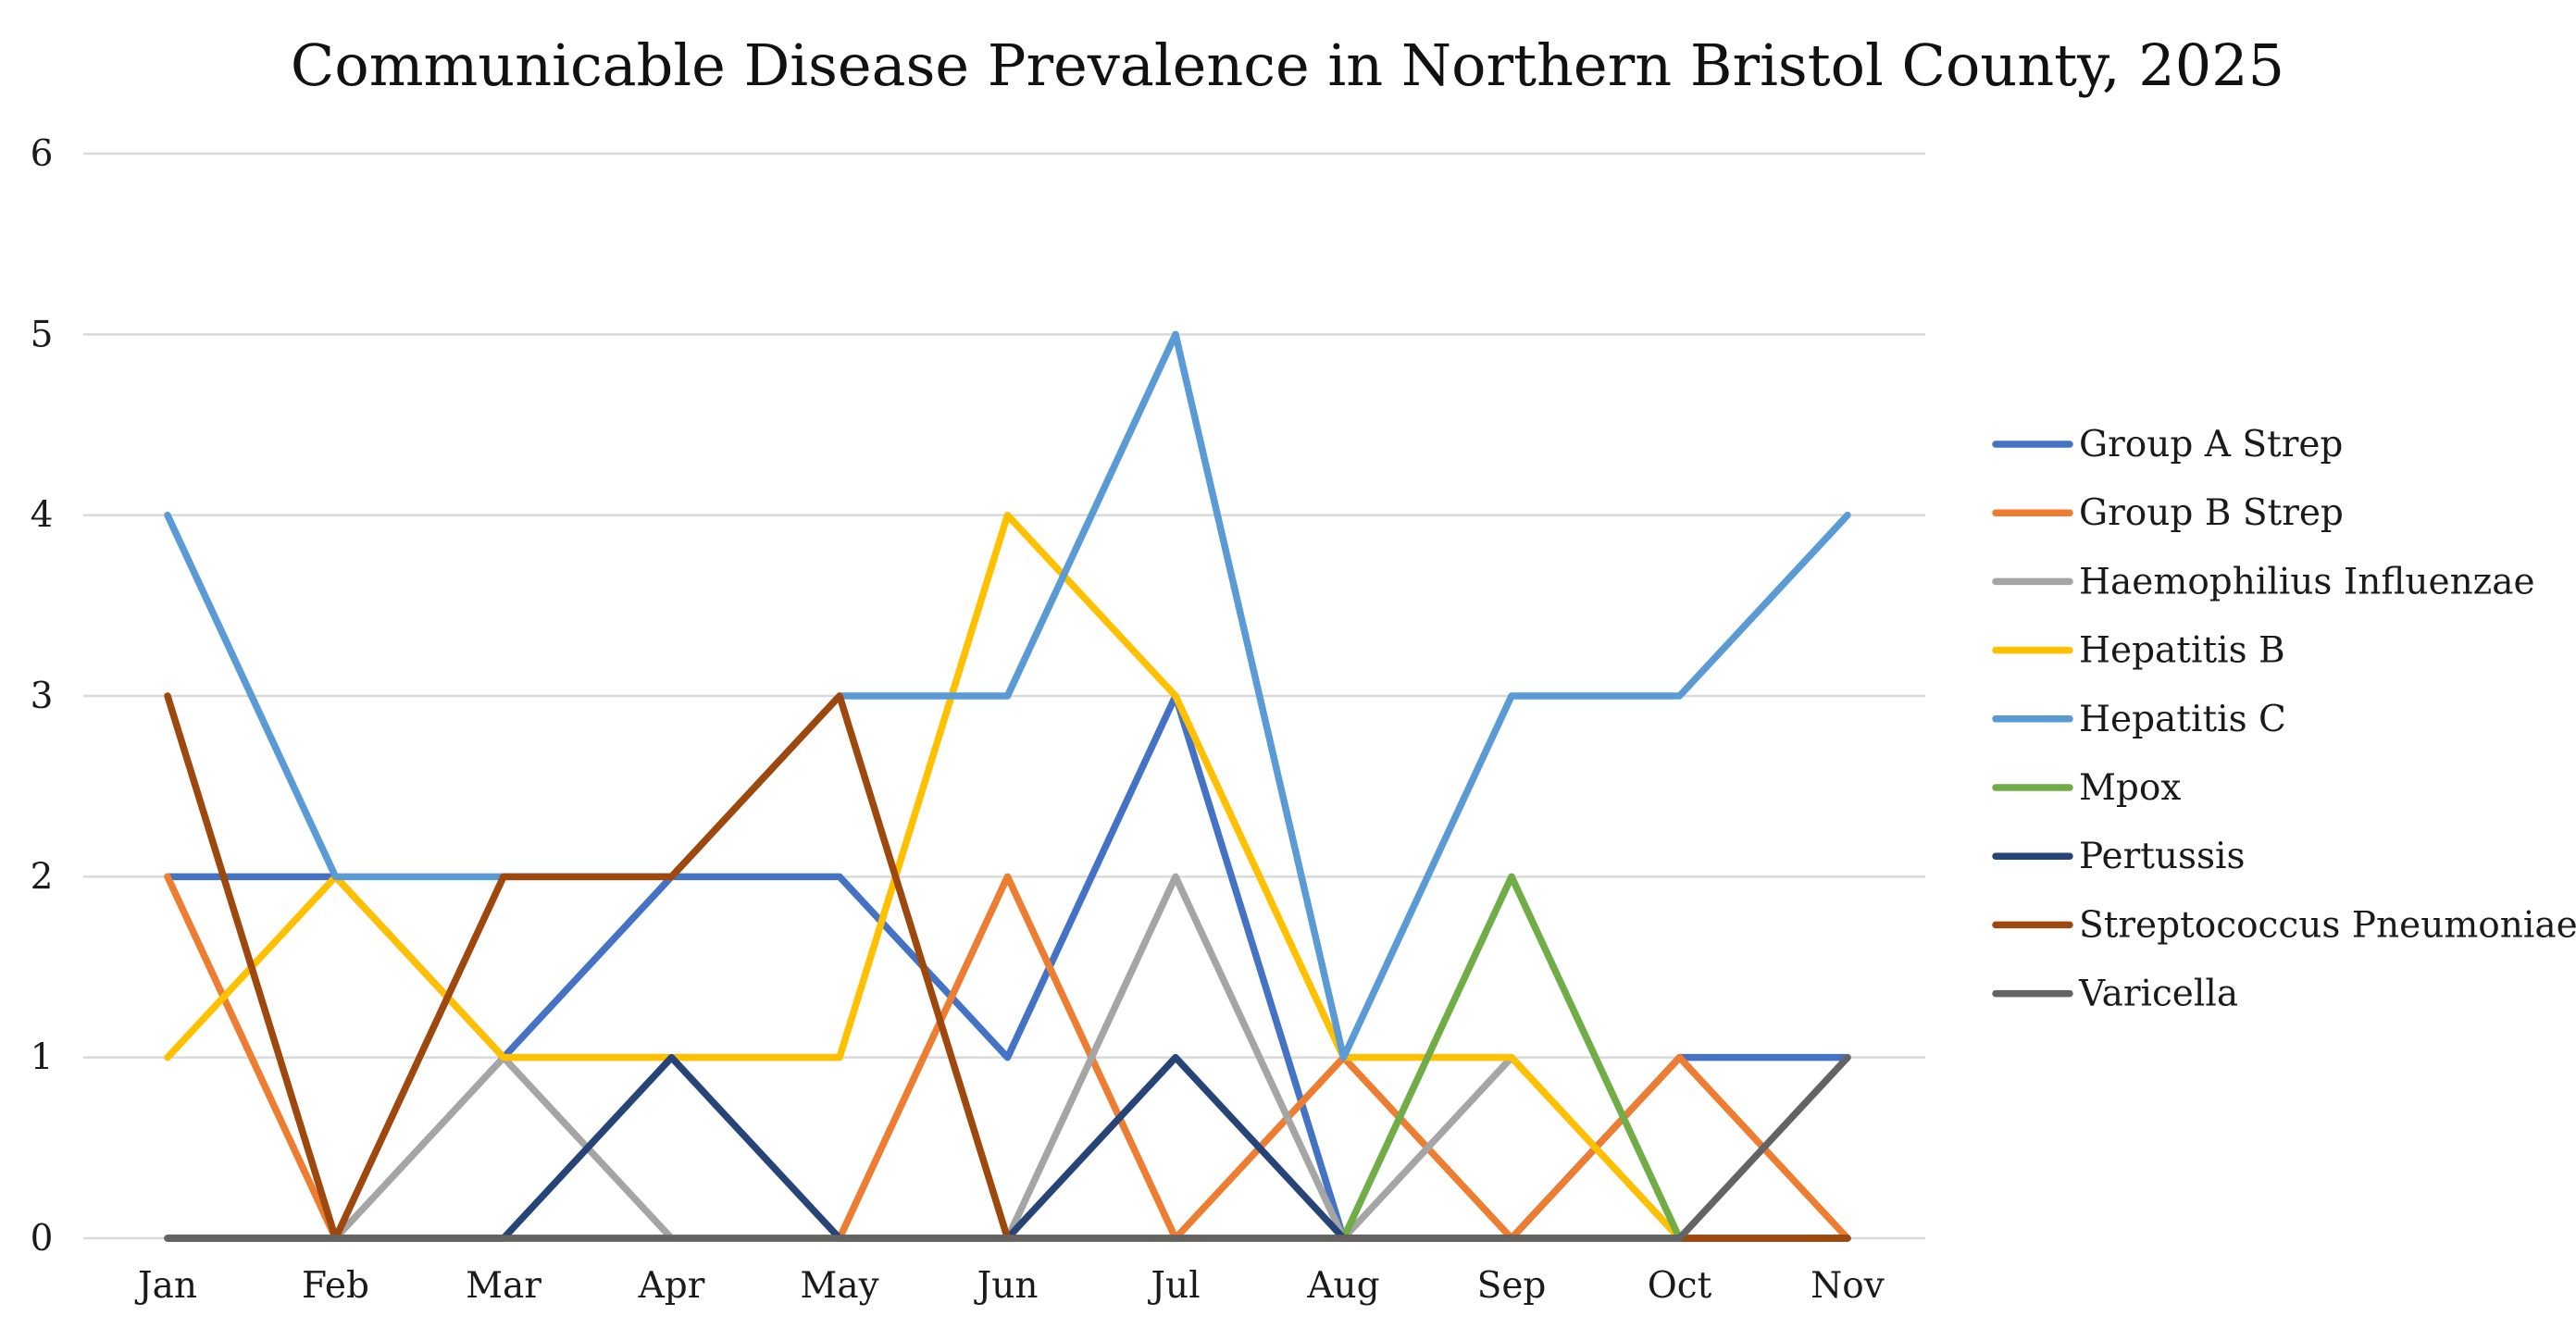 The height and width of the screenshot is (1328, 2576). Describe the element at coordinates (1848, 1286) in the screenshot. I see `x-tick-label: Nov` at that location.